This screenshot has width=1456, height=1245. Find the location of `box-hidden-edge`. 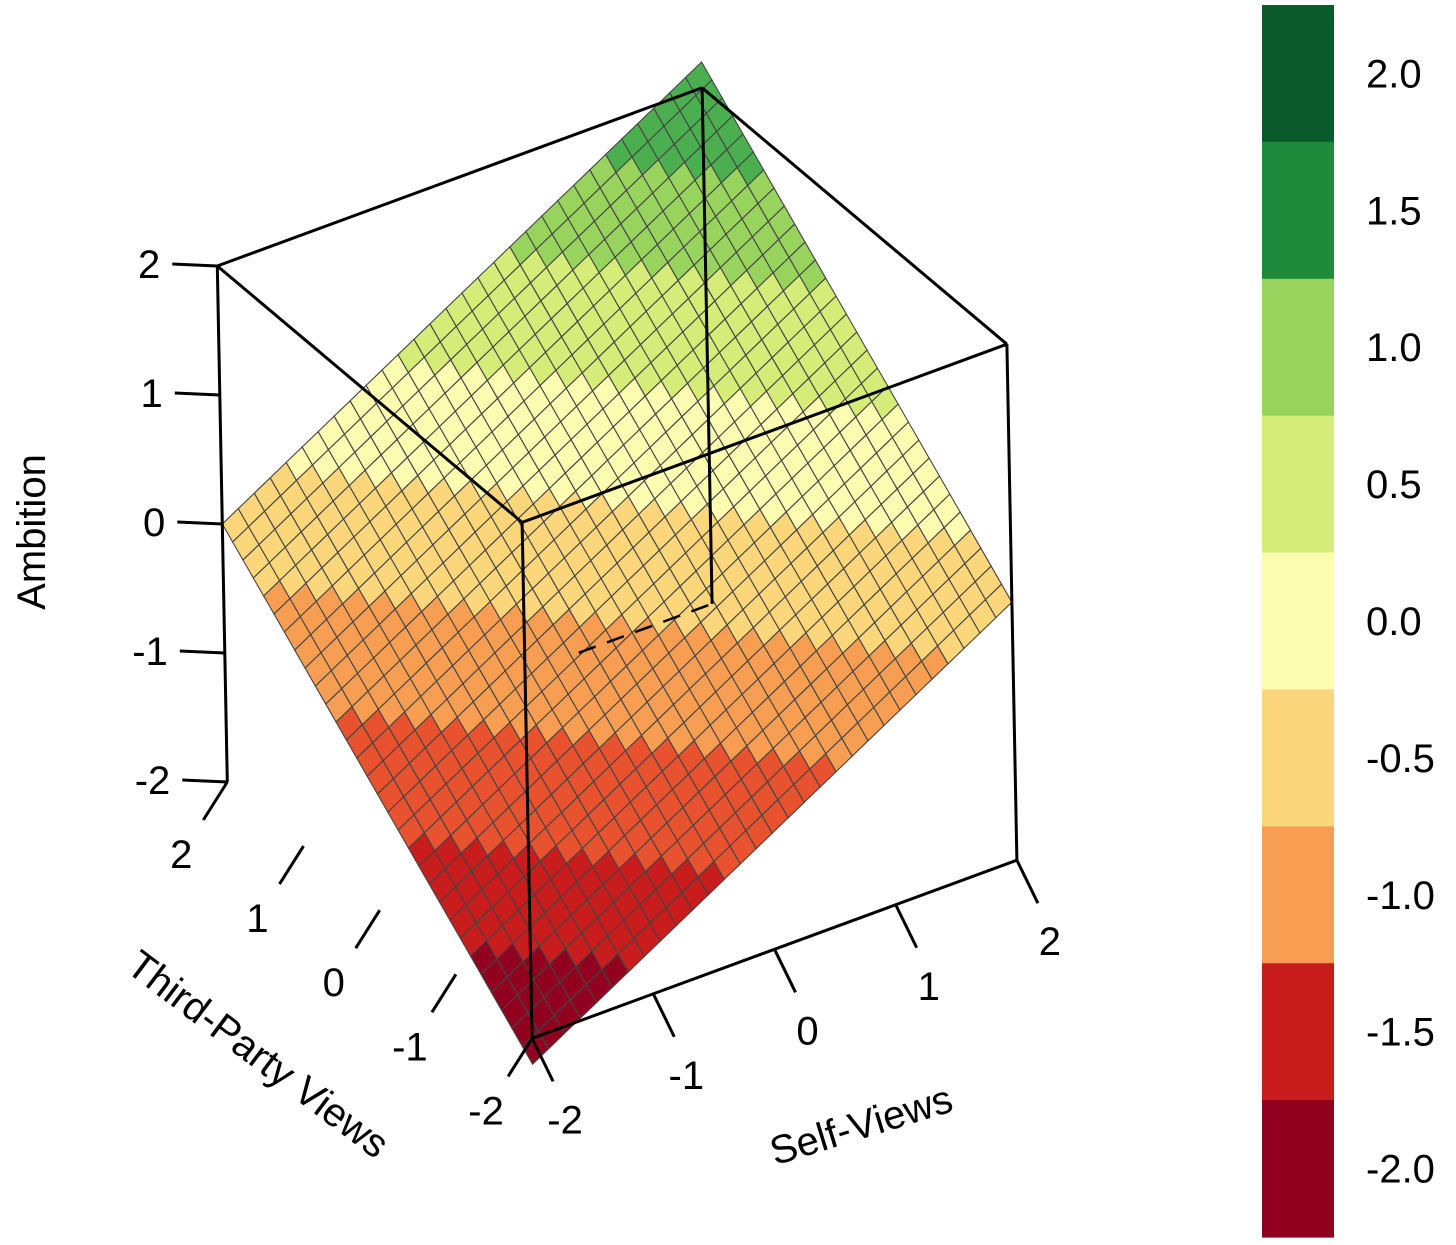

box-hidden-edge is located at coordinates (645, 628).